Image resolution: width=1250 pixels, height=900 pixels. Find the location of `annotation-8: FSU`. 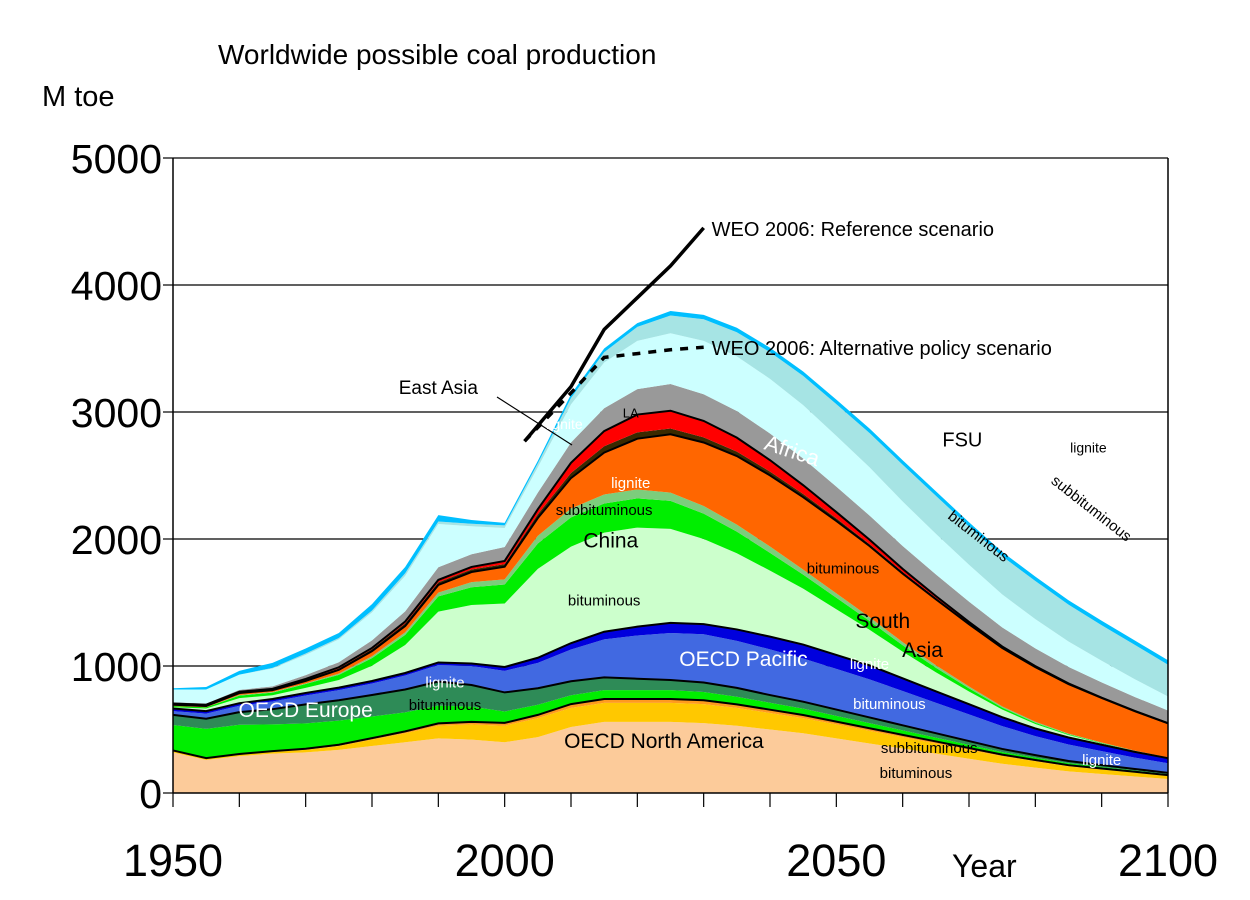

annotation-8: FSU is located at coordinates (962, 440).